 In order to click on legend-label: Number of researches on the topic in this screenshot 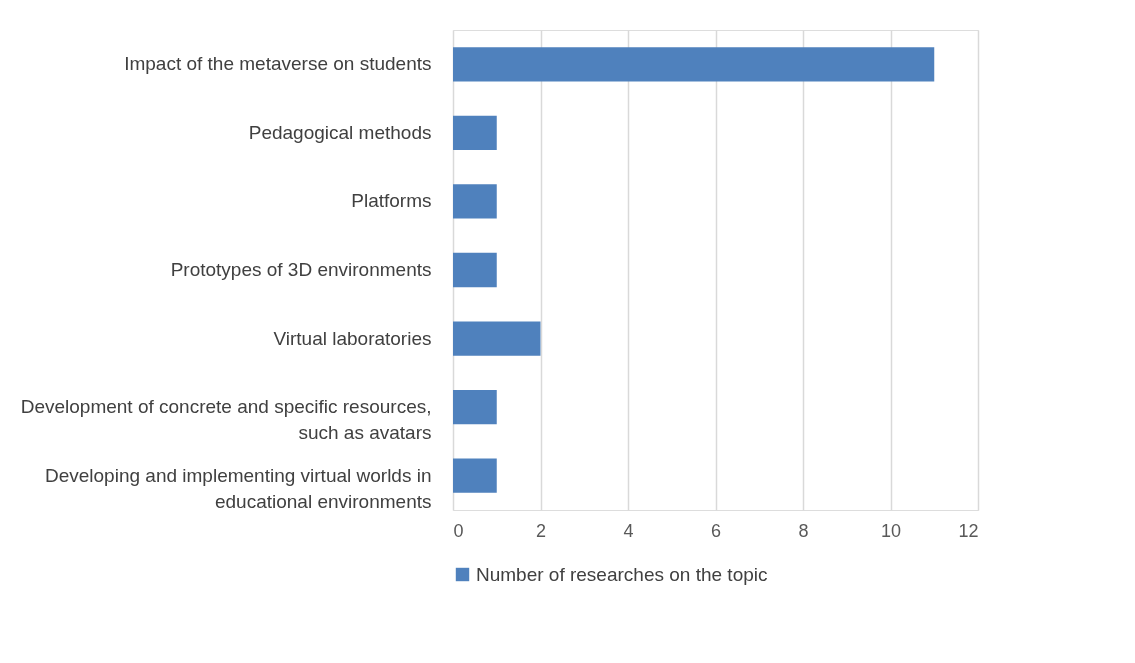, I will do `click(622, 574)`.